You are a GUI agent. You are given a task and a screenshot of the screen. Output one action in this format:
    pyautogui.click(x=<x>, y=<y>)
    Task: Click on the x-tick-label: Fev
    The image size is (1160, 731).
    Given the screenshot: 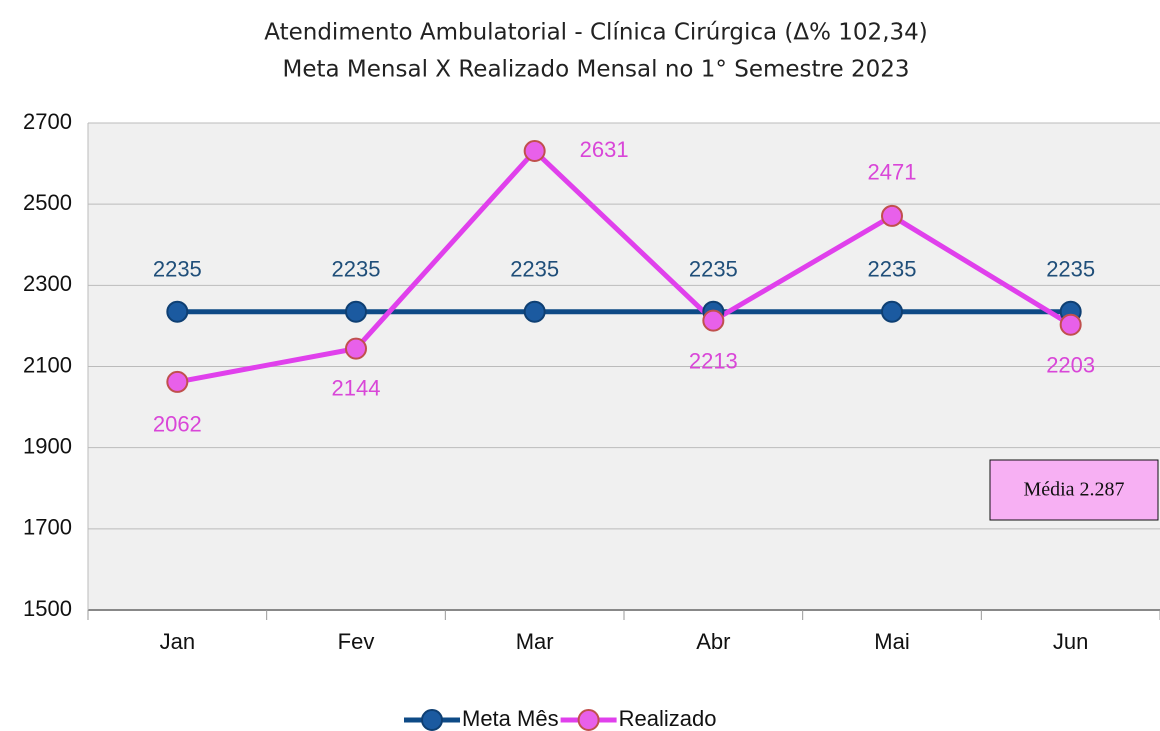 What is the action you would take?
    pyautogui.click(x=356, y=641)
    